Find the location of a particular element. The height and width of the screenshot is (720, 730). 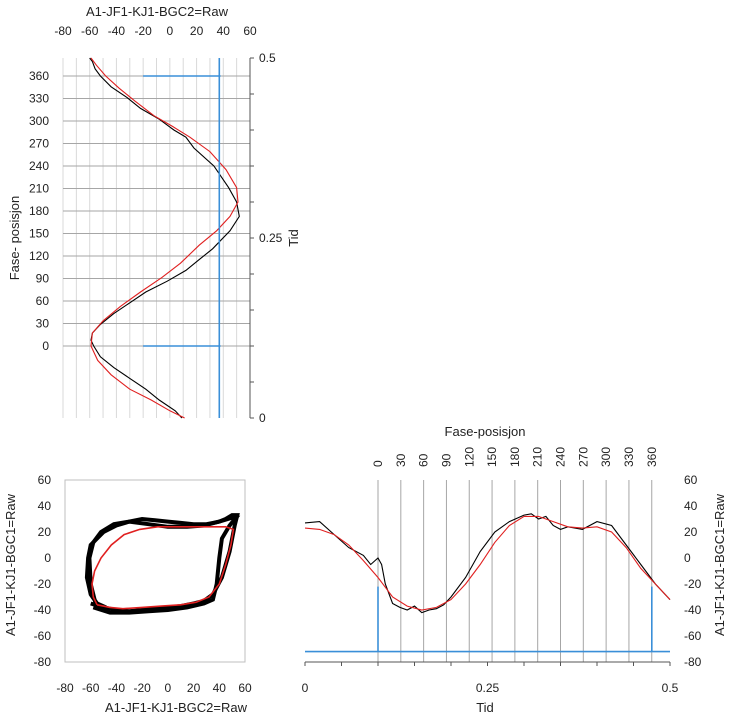

top-right-tick-label: 0.5 is located at coordinates (267, 58).